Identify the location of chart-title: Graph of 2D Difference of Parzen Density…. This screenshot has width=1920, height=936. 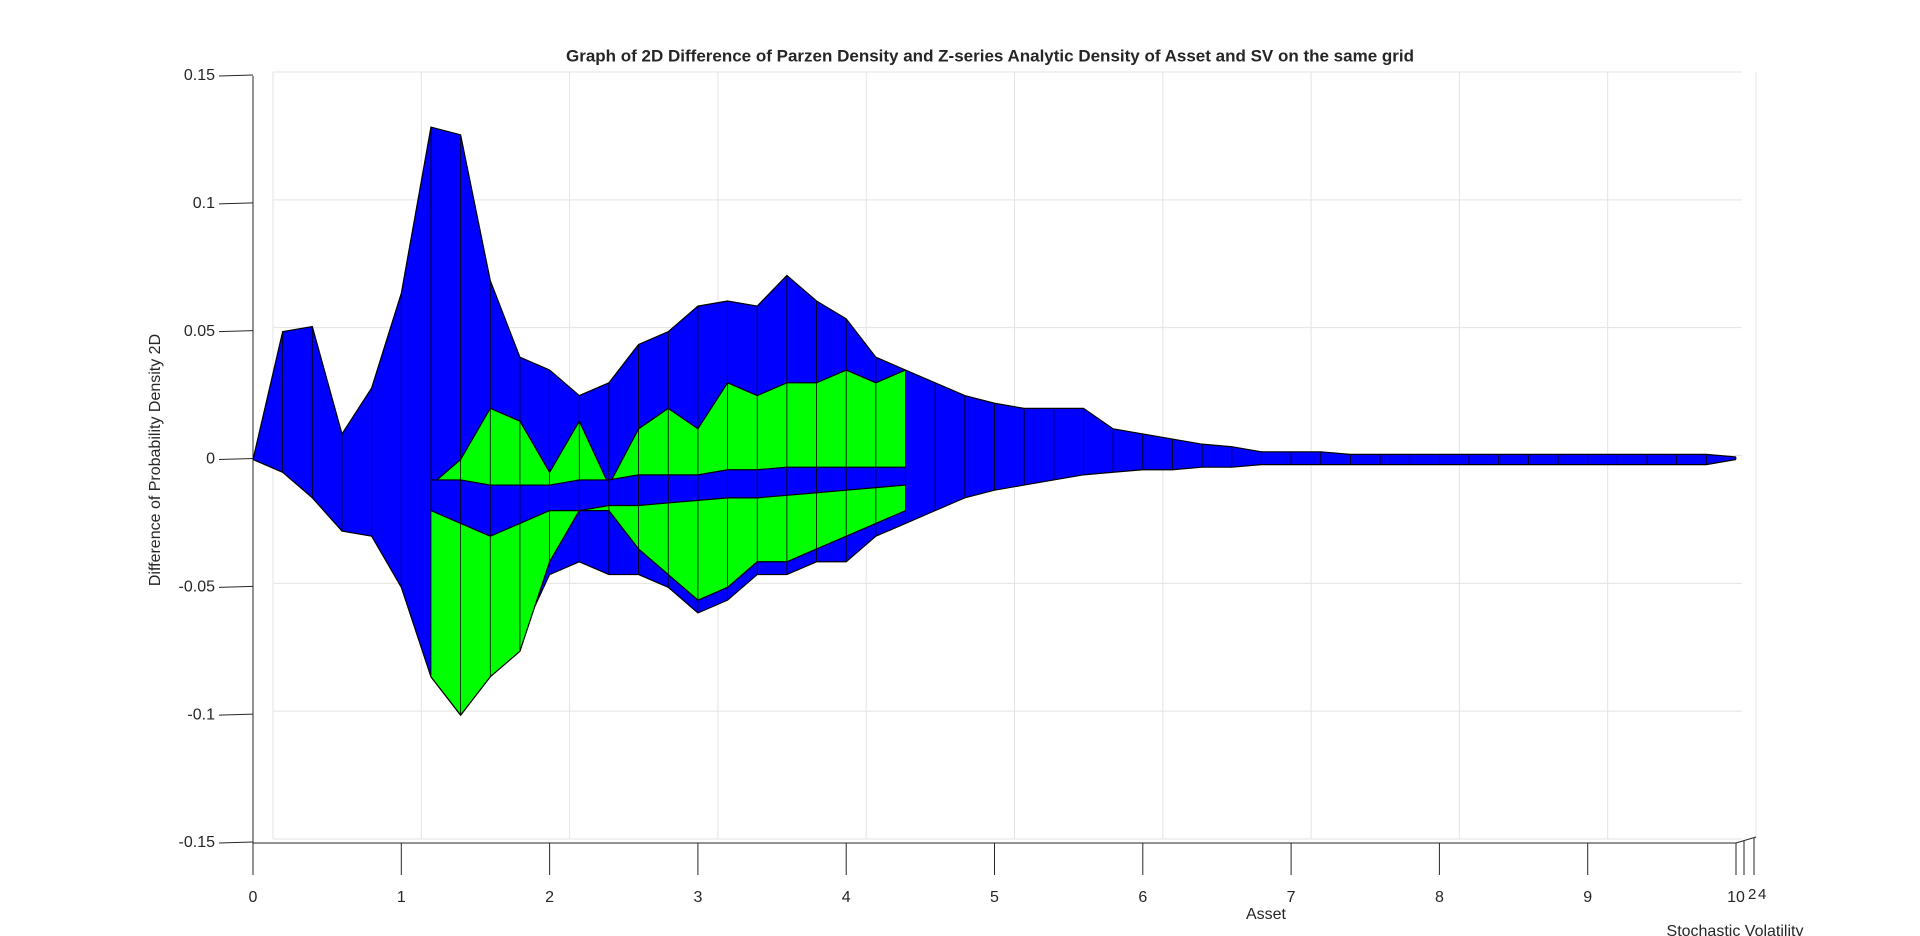
(990, 55).